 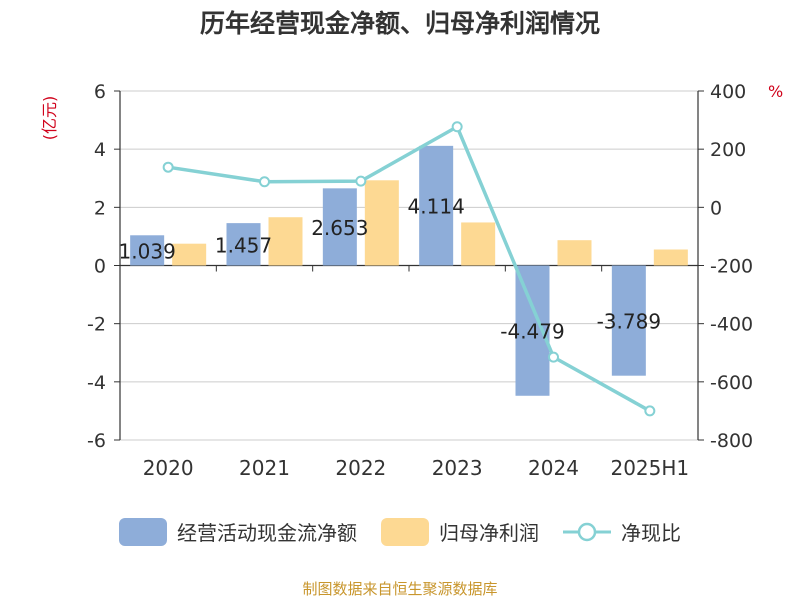 I want to click on y2-axis-tick-label: -400, so click(x=731, y=325).